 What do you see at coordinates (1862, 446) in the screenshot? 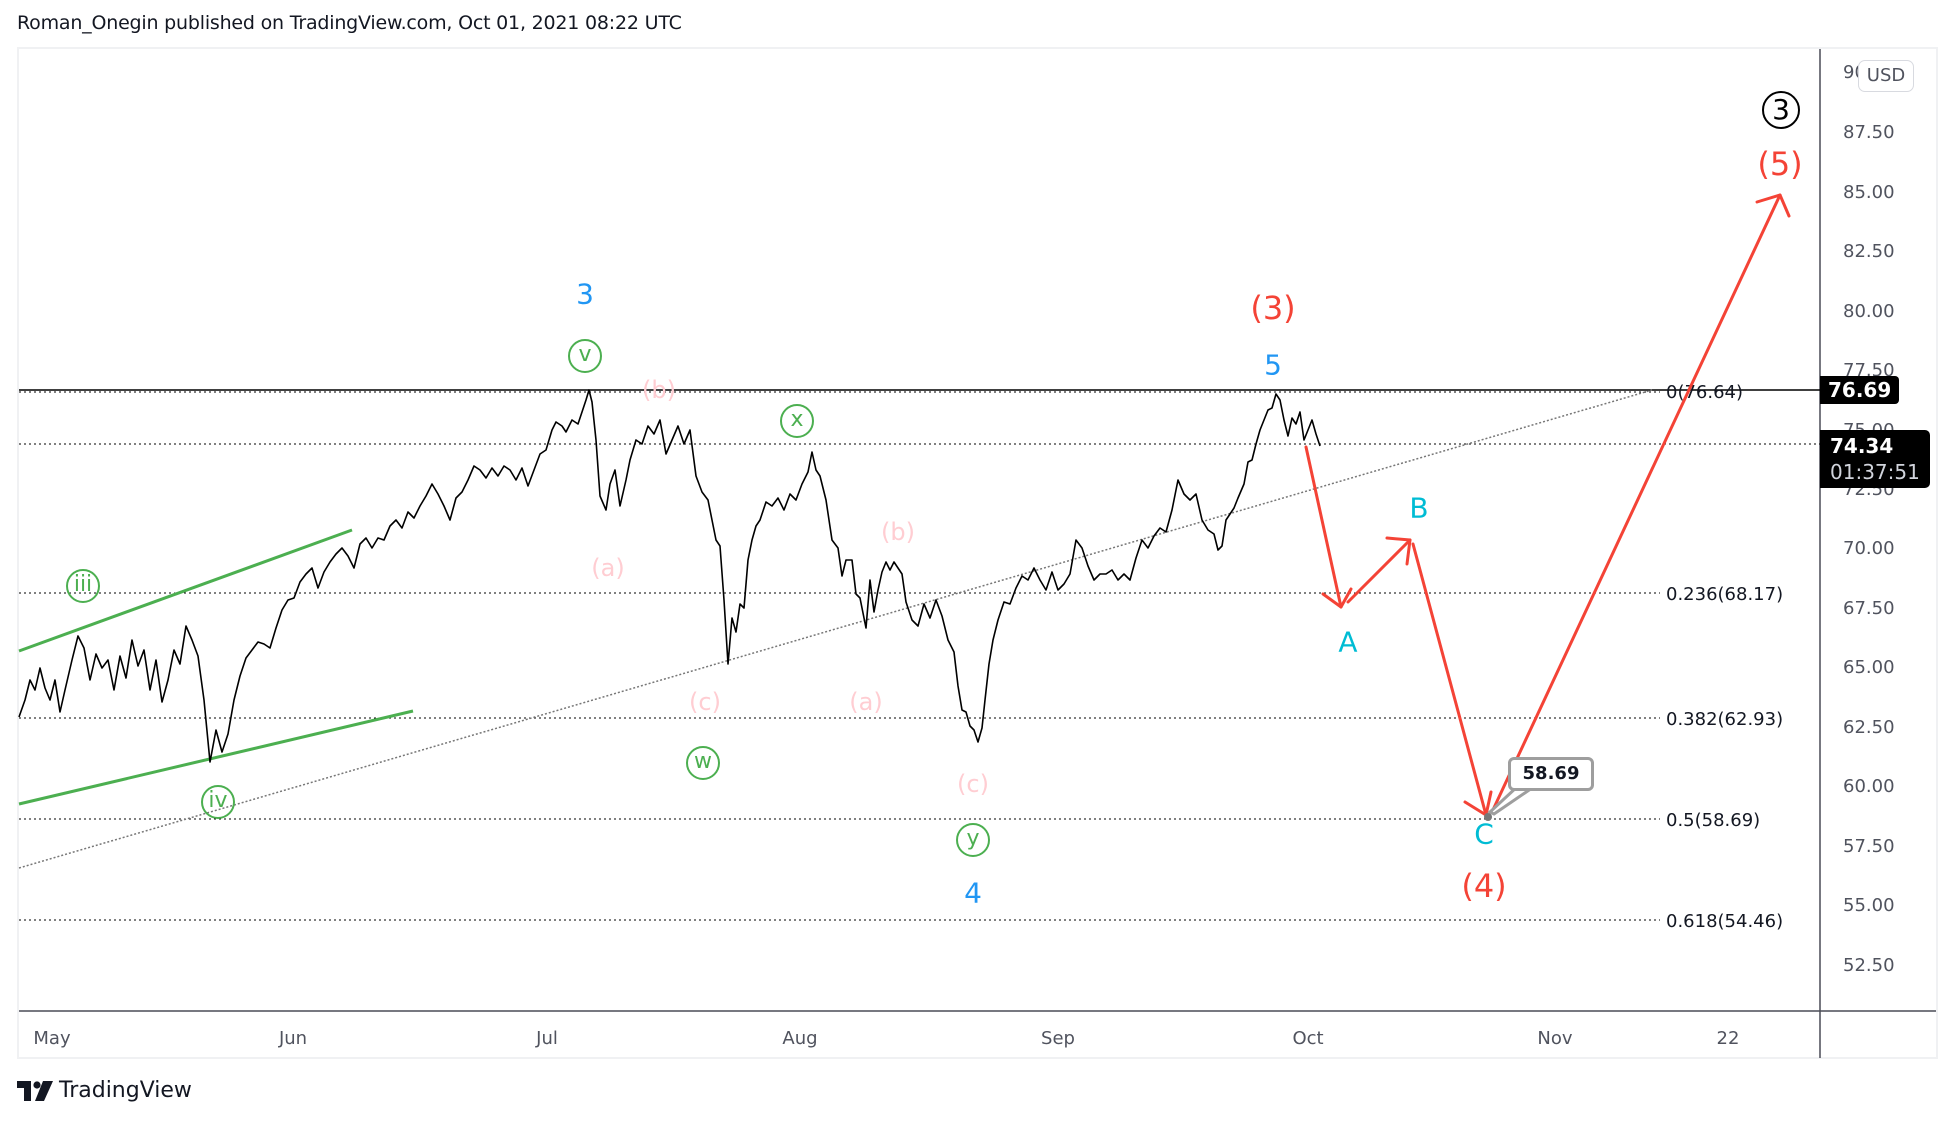
I see `last-price-value: 74.34` at bounding box center [1862, 446].